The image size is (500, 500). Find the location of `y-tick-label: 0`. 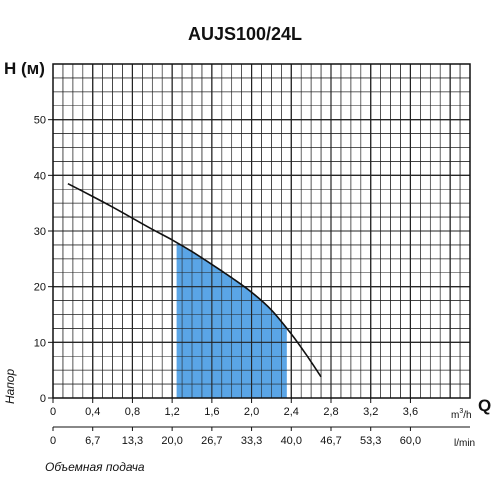

y-tick-label: 0 is located at coordinates (43, 399).